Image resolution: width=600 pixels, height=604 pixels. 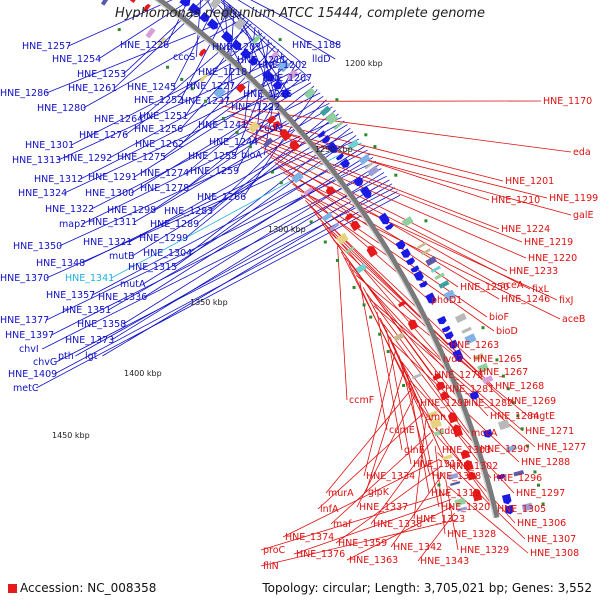 I want to click on forward-gene-label: HNE_1245, so click(x=151, y=87).